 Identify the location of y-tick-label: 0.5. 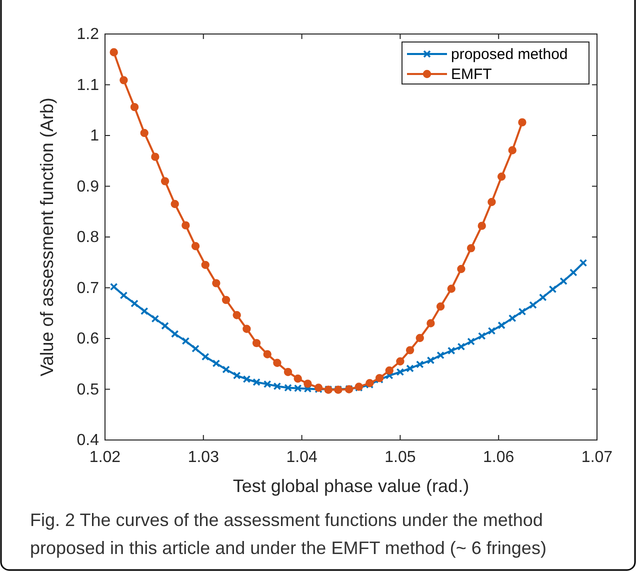
(88, 389).